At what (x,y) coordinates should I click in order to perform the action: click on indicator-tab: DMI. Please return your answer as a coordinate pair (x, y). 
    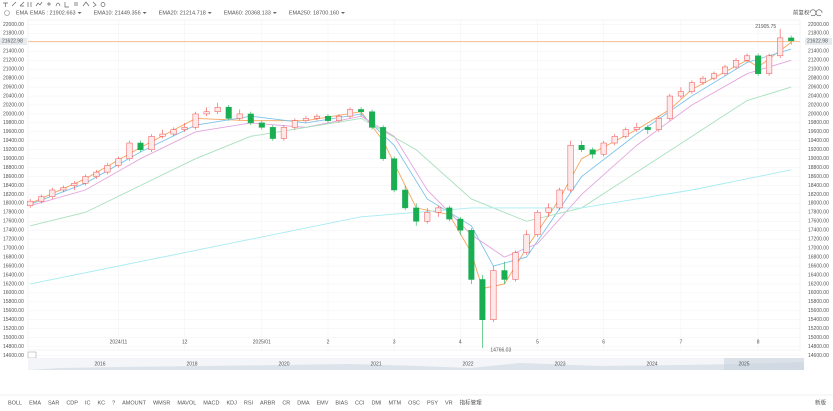
    Looking at the image, I should click on (376, 403).